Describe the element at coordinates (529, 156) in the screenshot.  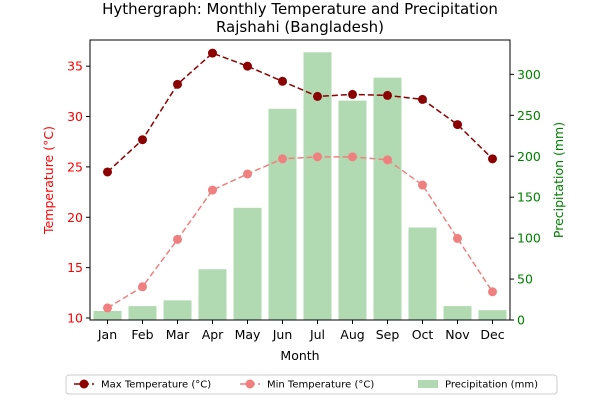
I see `y-right-tick-label: 200` at that location.